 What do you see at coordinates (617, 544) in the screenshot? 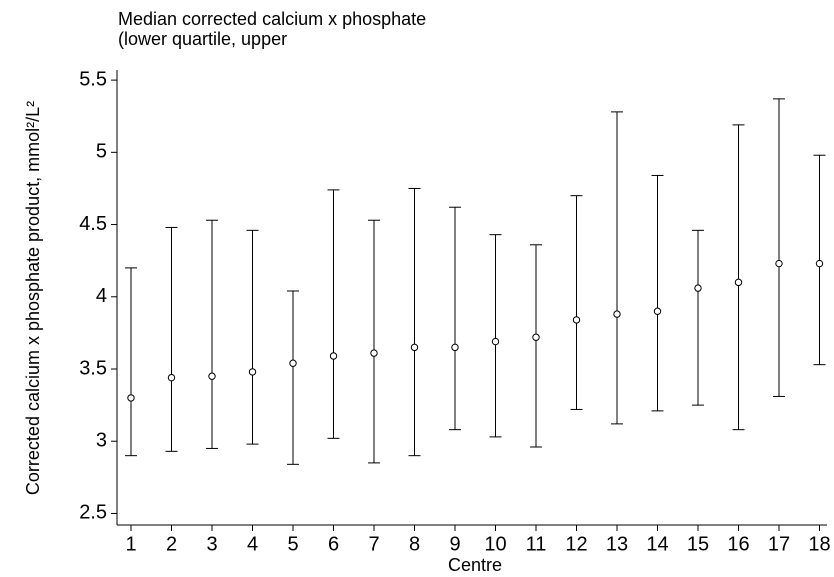
I see `x-tick-label: 13` at bounding box center [617, 544].